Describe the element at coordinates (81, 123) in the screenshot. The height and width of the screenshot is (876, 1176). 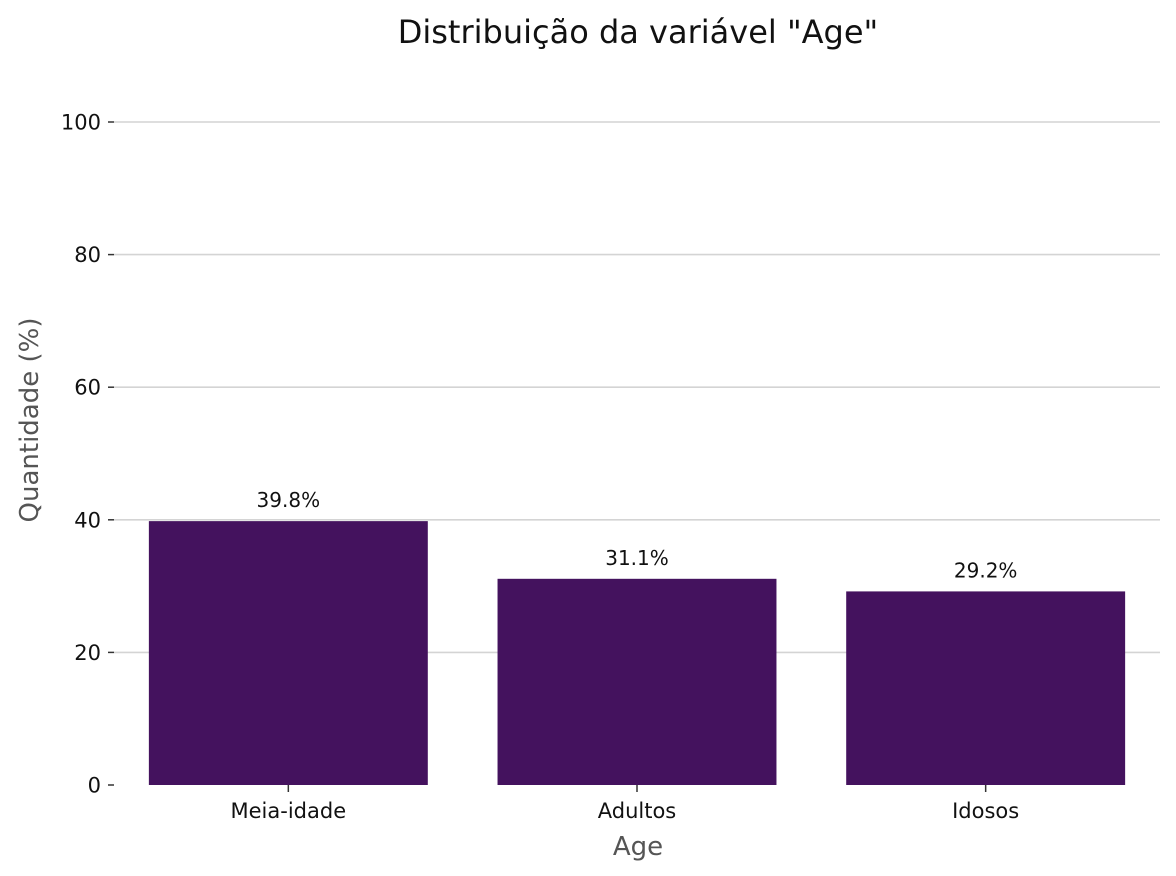
I see `y-tick-label: 100` at that location.